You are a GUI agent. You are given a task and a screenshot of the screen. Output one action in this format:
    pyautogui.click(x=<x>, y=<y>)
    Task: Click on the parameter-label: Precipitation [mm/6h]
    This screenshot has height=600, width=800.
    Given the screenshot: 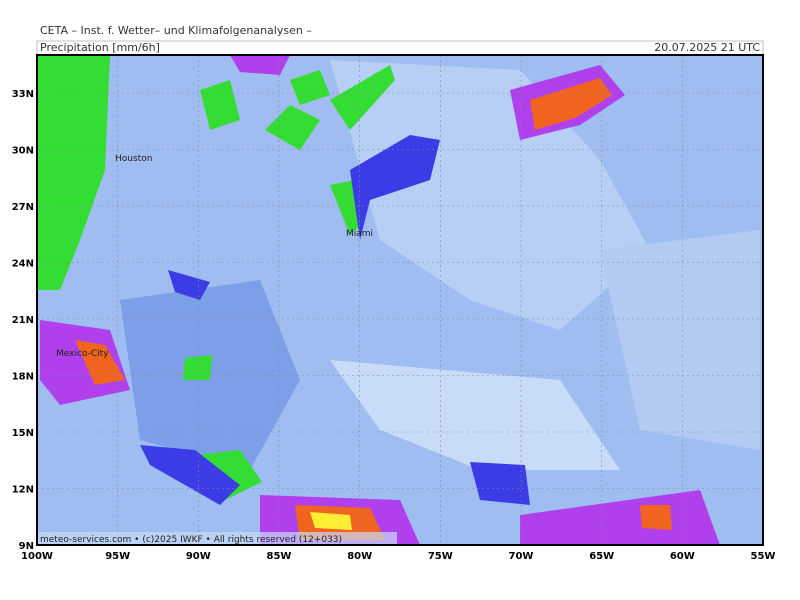 What is the action you would take?
    pyautogui.click(x=100, y=47)
    